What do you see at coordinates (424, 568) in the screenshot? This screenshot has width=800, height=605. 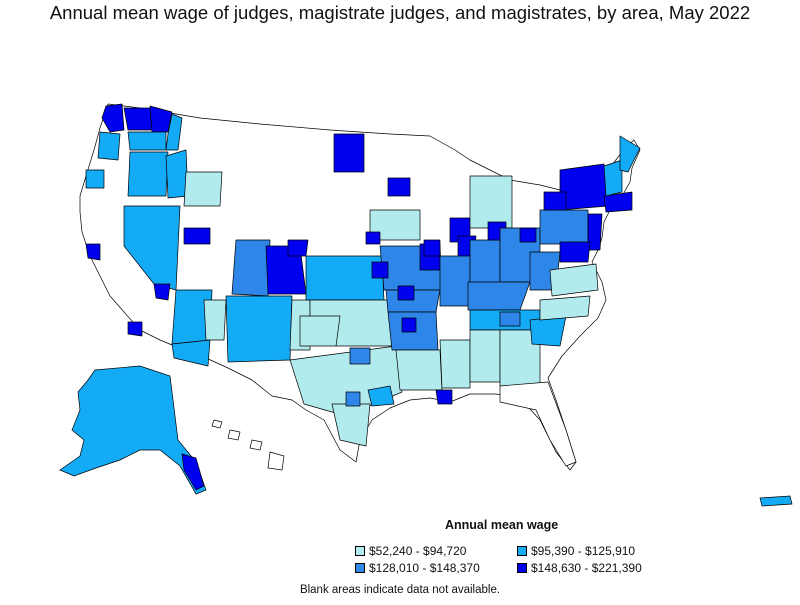 I see `legend-label-tier3: $128,010 - $148,370` at bounding box center [424, 568].